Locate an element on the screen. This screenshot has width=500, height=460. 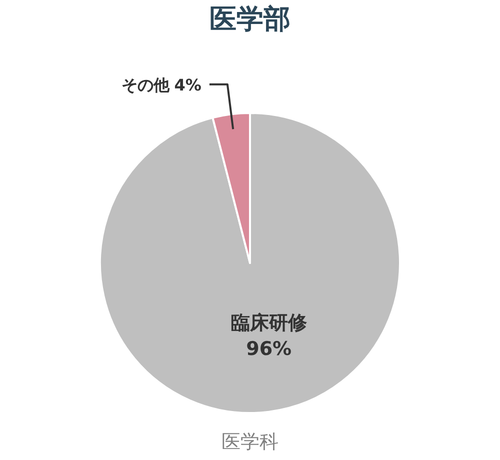
slice-label: その他 is located at coordinates (145, 84).